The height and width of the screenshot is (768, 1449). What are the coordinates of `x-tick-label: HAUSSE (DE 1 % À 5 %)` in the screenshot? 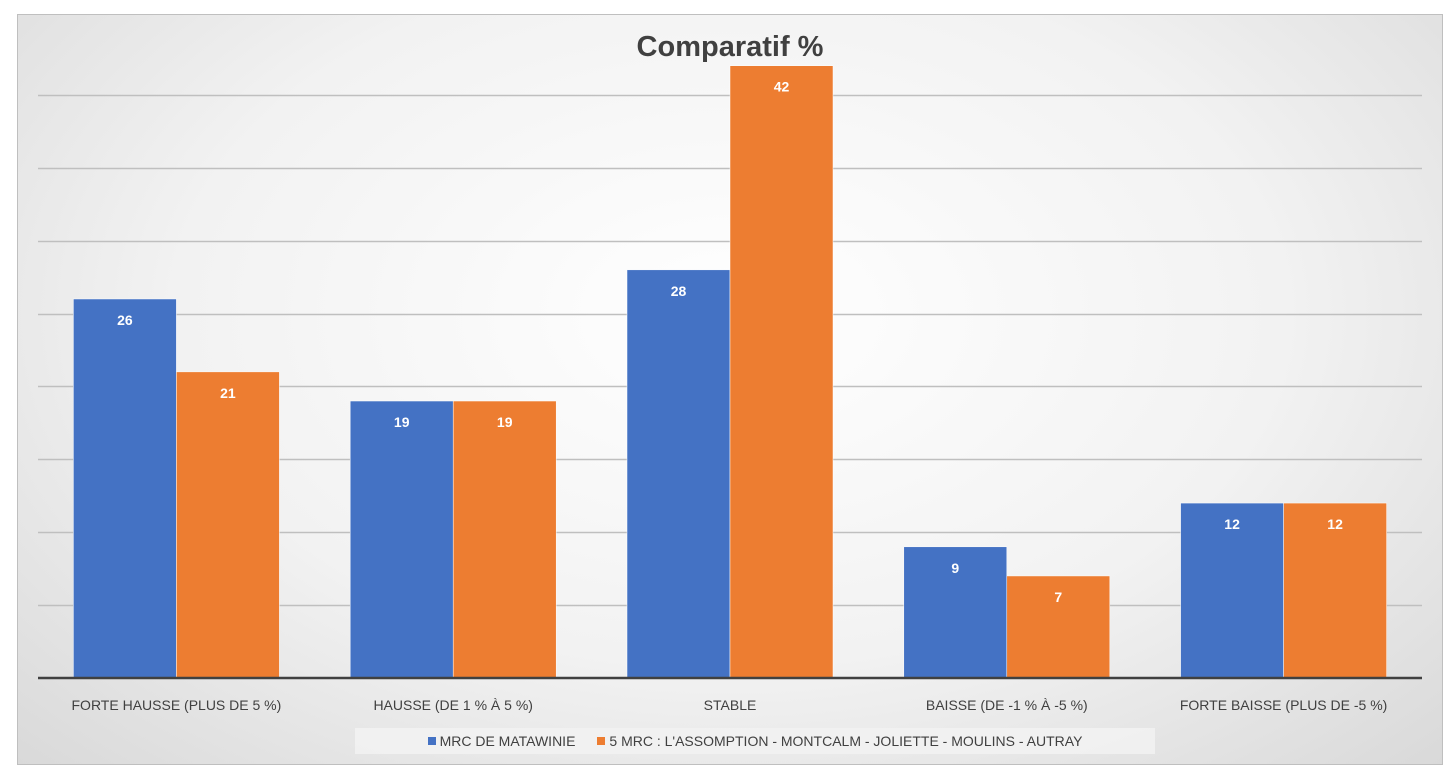 It's located at (453, 705).